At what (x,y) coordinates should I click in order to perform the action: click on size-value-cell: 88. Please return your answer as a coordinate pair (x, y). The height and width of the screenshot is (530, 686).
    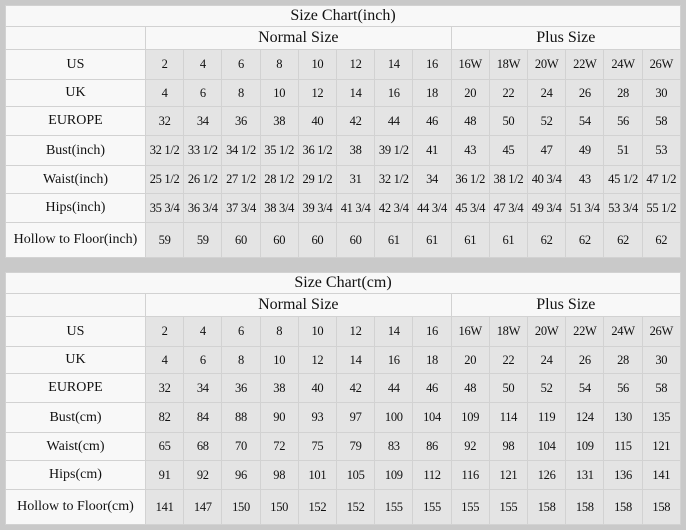
    Looking at the image, I should click on (241, 417).